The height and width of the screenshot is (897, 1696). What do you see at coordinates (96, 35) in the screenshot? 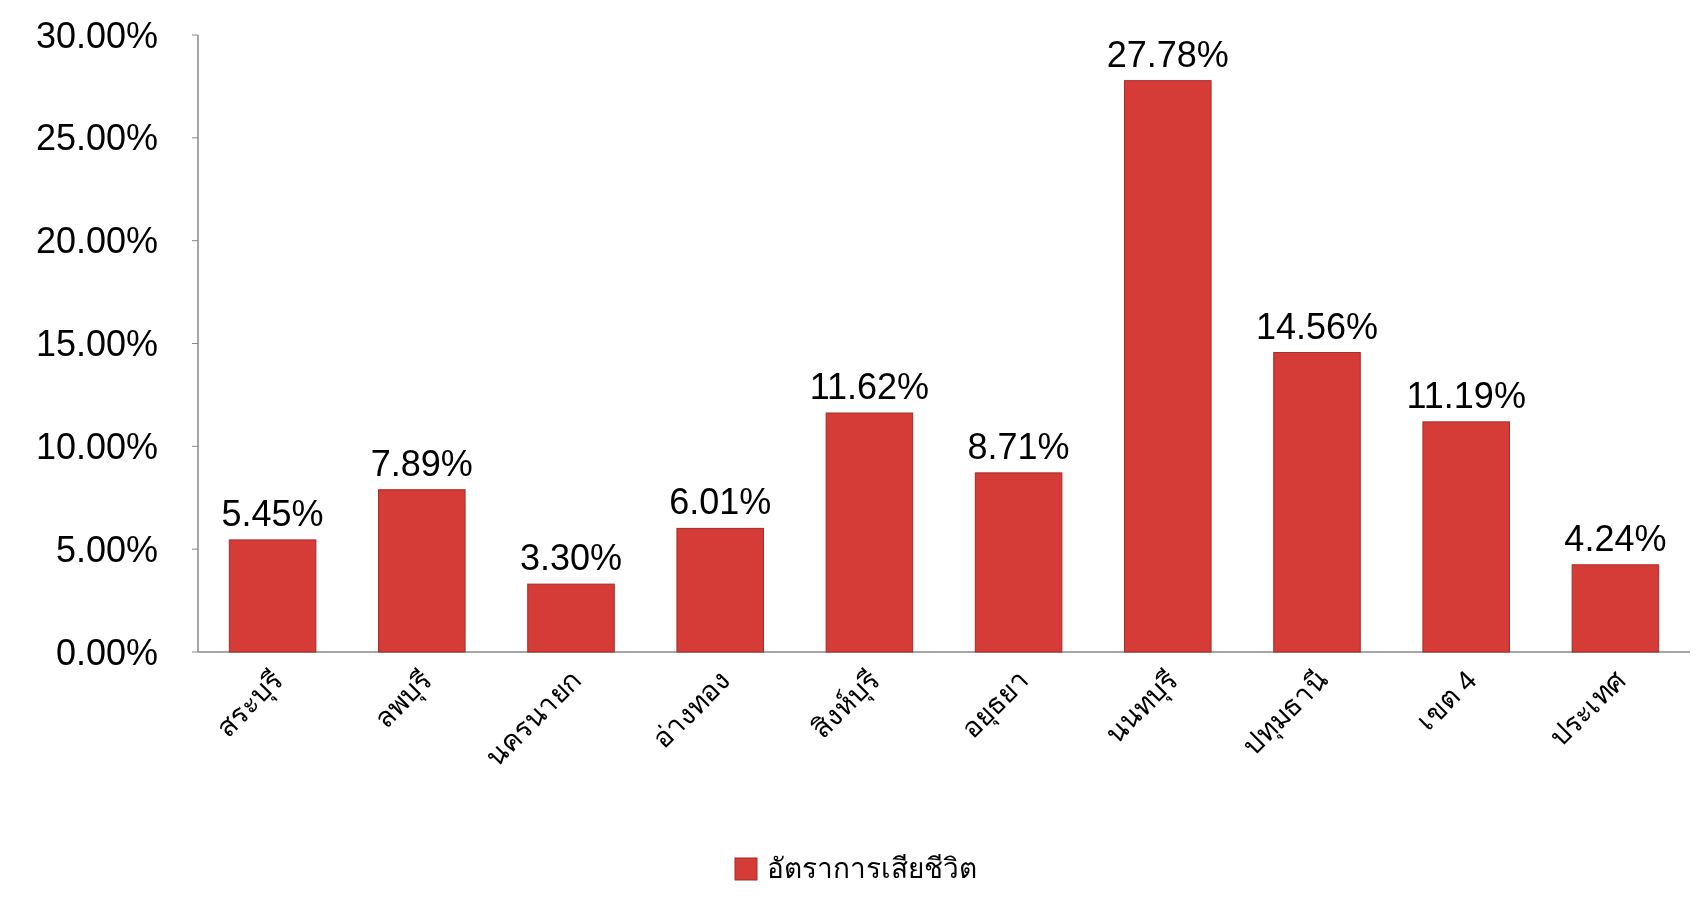
I see `y-tick-label: 30.00%` at bounding box center [96, 35].